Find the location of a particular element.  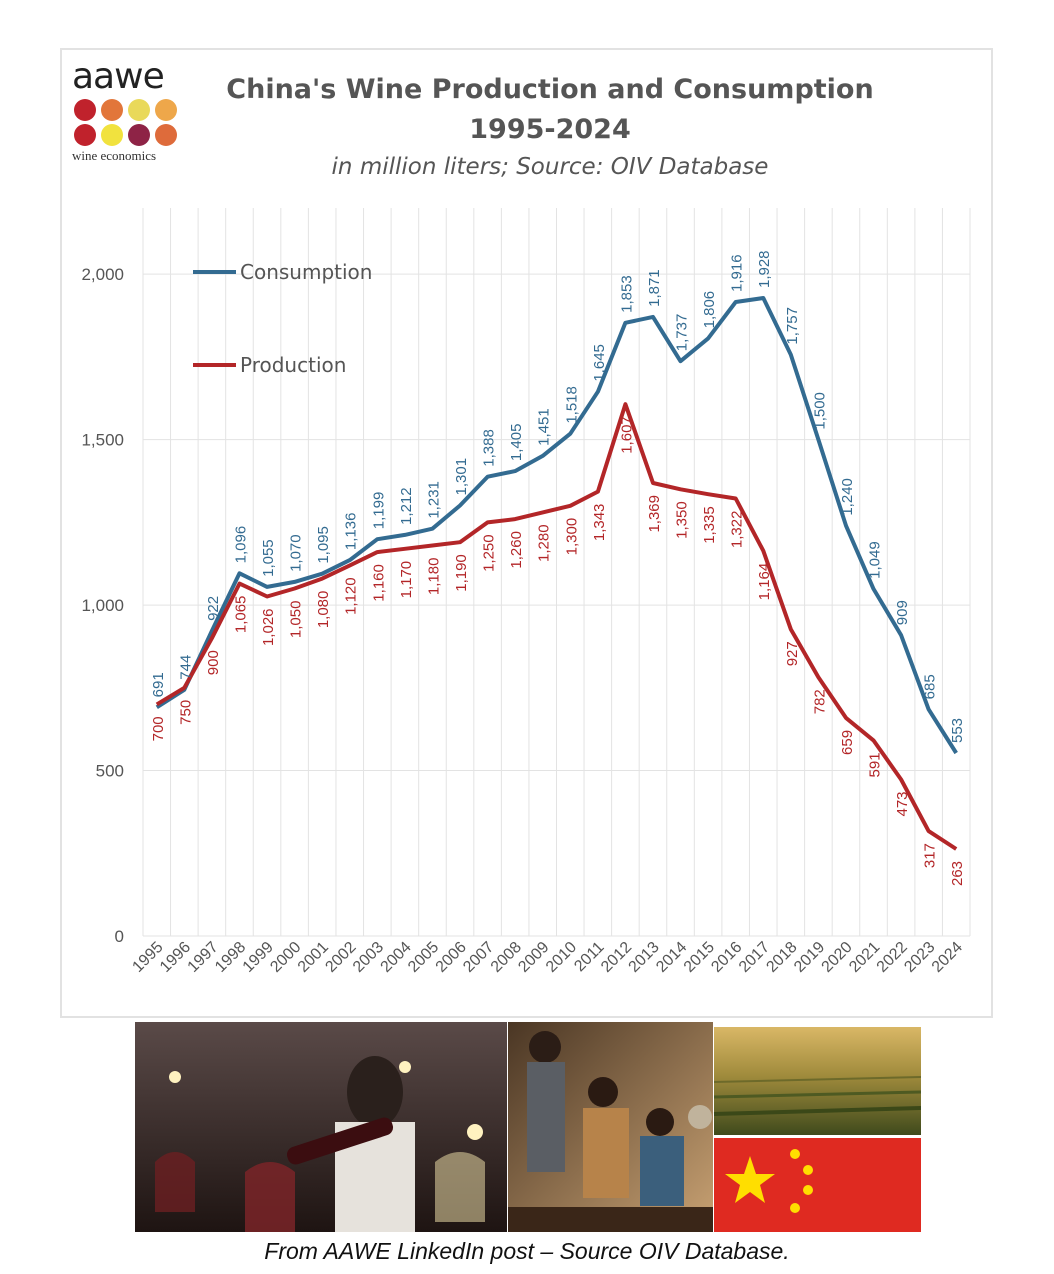

production-data-label: 1,350 is located at coordinates (682, 520).